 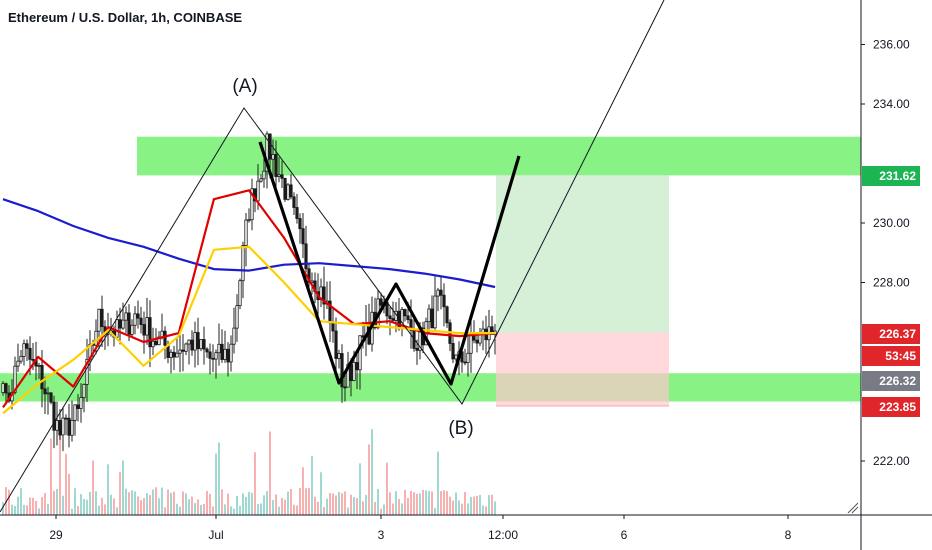 I want to click on resistance-zone, so click(x=499, y=156).